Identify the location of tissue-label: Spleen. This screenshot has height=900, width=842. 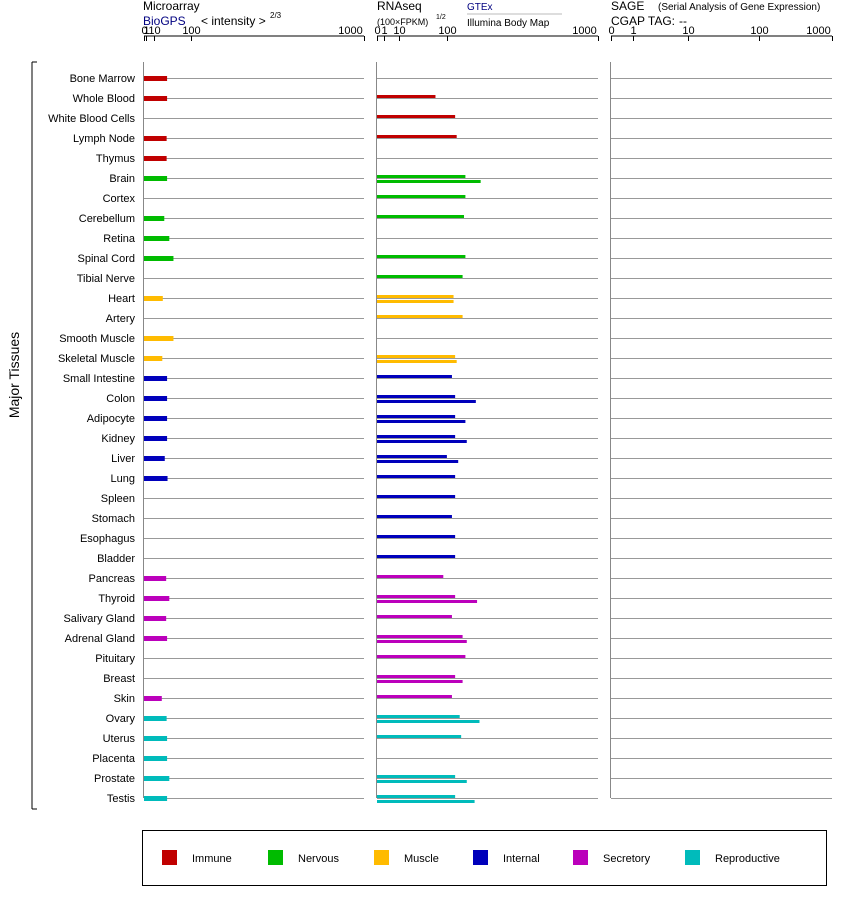
(118, 499).